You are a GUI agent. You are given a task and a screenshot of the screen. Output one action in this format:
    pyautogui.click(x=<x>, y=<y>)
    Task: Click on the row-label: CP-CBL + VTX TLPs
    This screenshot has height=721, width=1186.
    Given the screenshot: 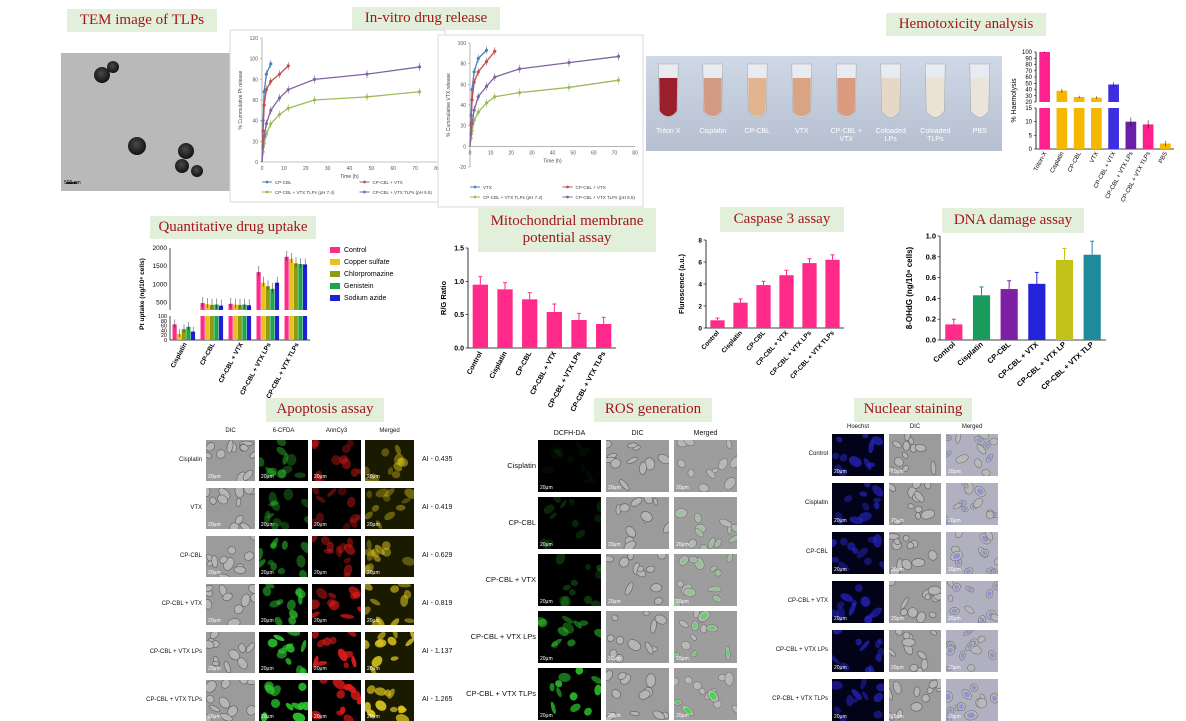 What is the action you would take?
    pyautogui.click(x=501, y=693)
    